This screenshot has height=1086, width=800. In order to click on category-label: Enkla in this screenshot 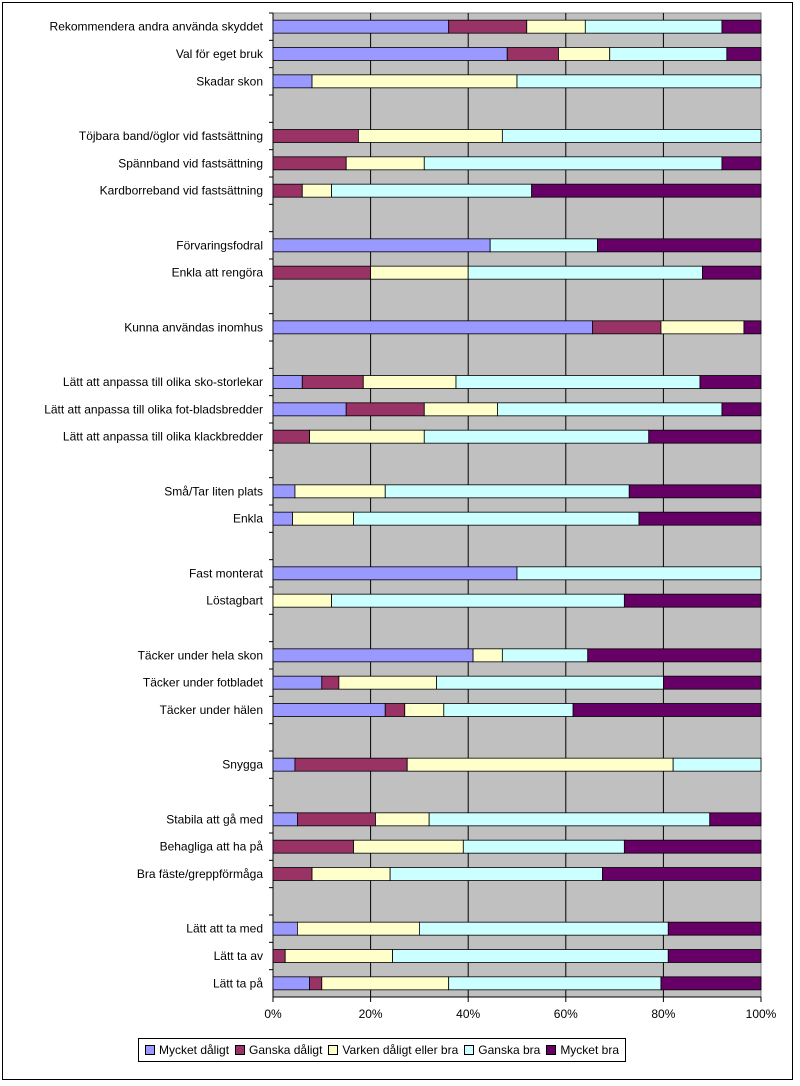, I will do `click(248, 519)`.